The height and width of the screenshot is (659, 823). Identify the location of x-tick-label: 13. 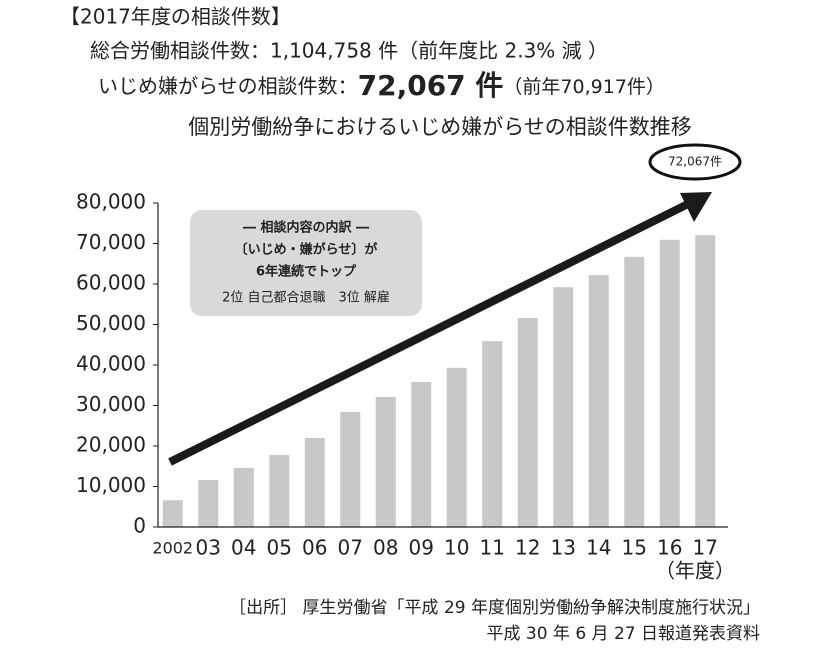
(563, 548).